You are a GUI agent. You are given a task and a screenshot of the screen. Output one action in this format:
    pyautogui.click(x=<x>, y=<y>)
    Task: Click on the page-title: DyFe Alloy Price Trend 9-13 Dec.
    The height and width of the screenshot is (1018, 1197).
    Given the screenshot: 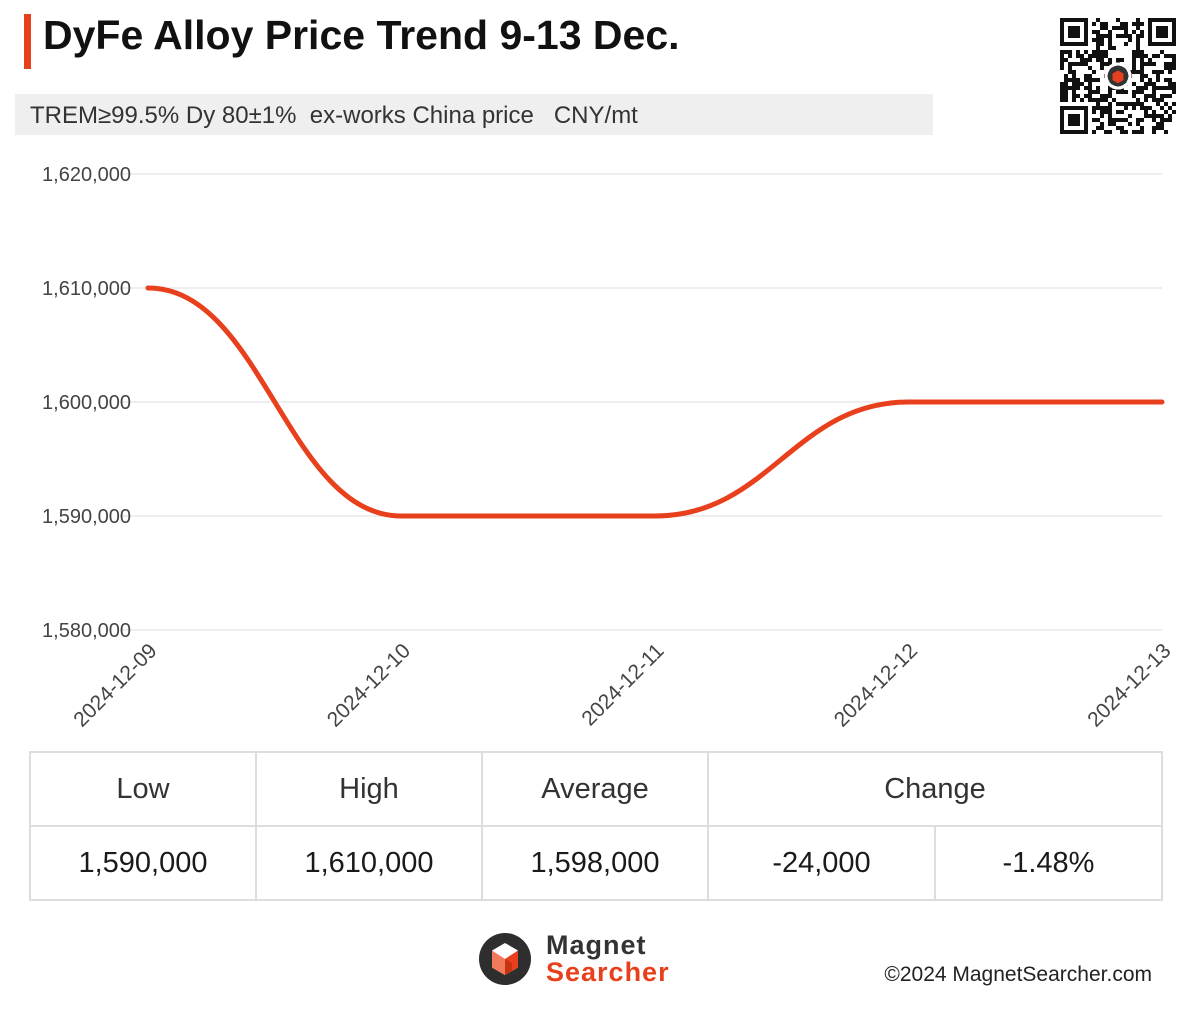 What is the action you would take?
    pyautogui.click(x=361, y=35)
    